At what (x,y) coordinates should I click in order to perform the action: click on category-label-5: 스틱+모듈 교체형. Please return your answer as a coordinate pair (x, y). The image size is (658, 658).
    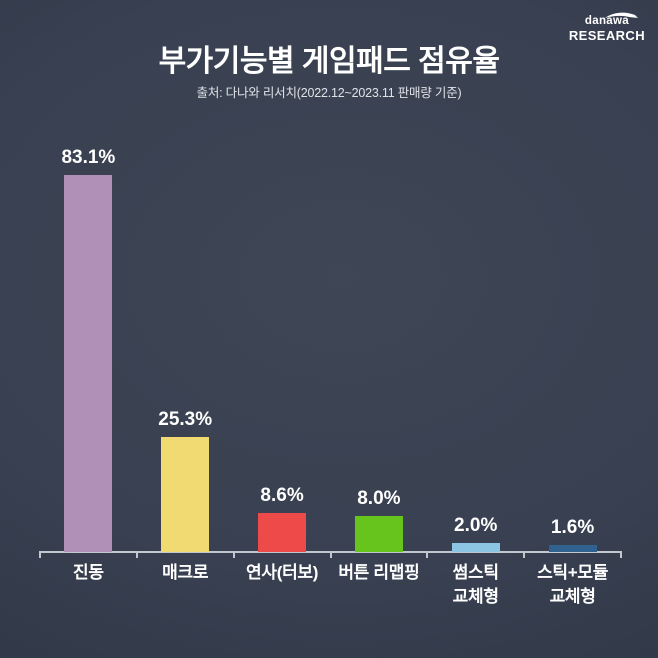
    Looking at the image, I should click on (573, 584).